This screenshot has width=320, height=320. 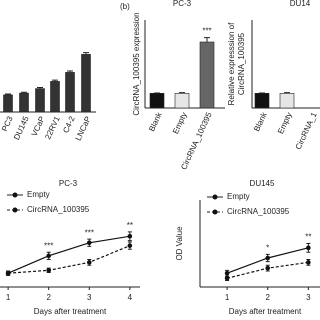 What do you see at coordinates (136, 63) in the screenshot?
I see `y-axis-label: CircRNA_100395 expression` at bounding box center [136, 63].